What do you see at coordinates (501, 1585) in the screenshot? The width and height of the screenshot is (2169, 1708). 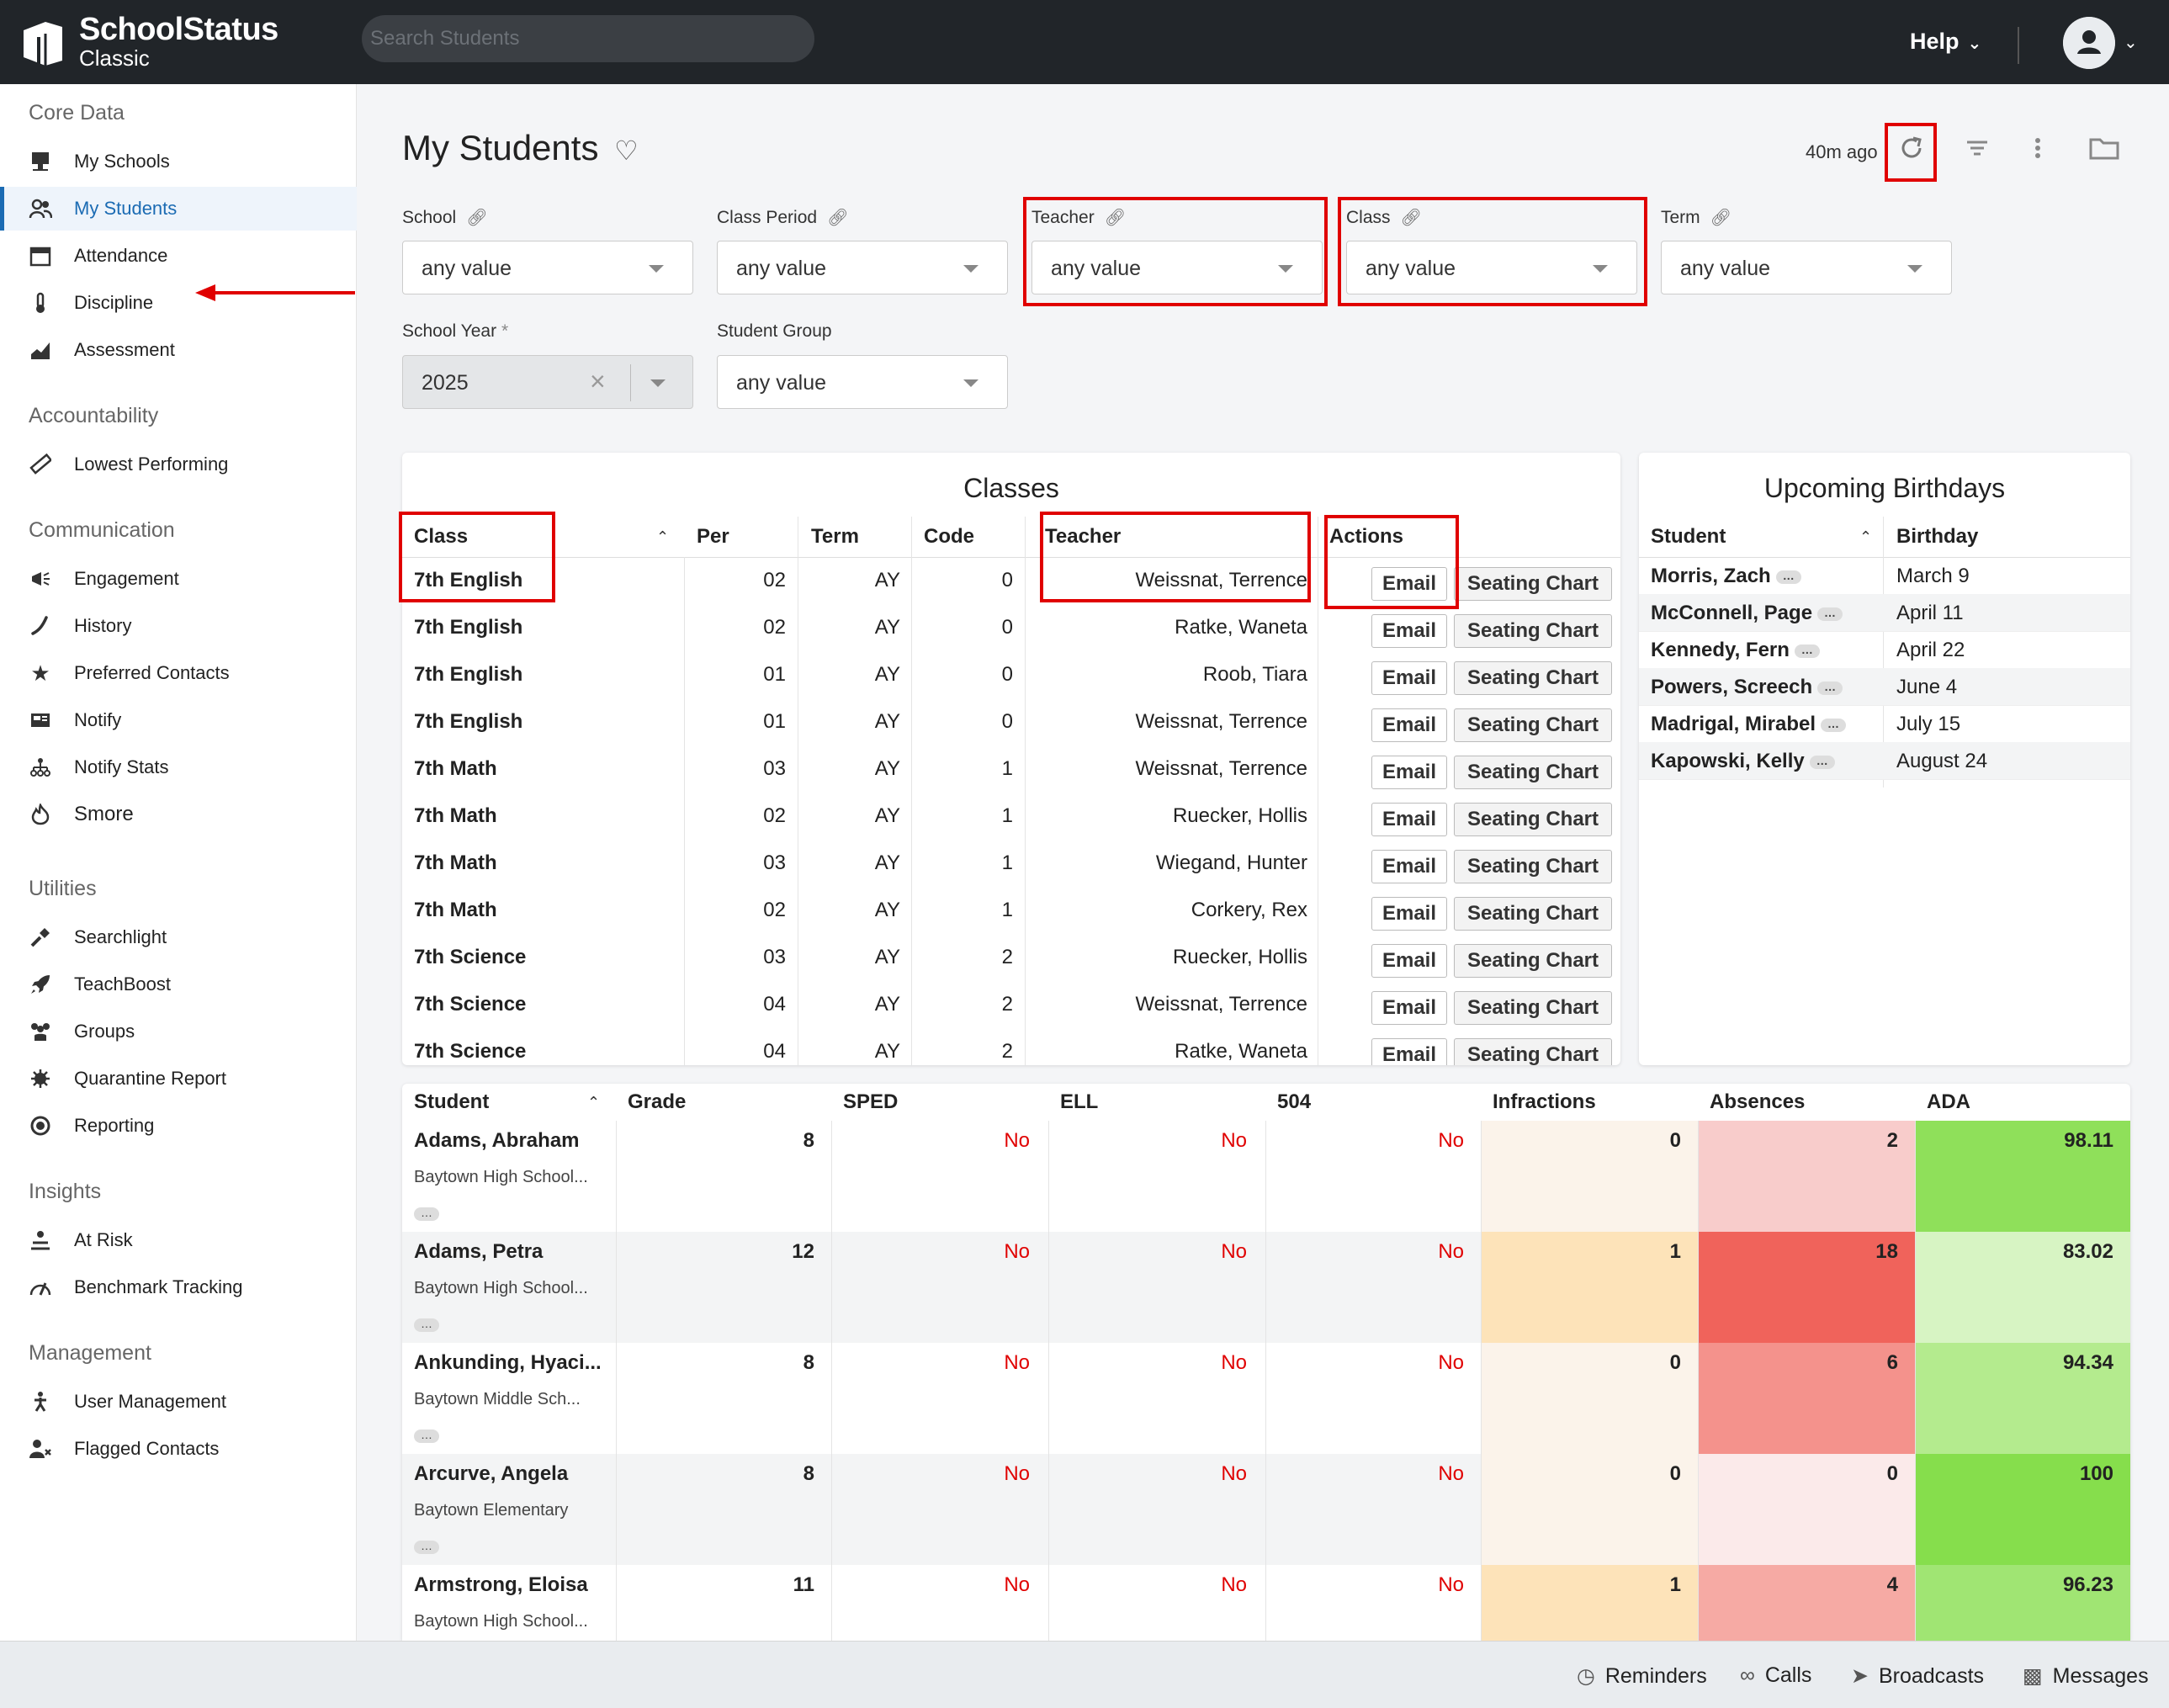 I see `student-name-link: Armstrong, Eloisa` at bounding box center [501, 1585].